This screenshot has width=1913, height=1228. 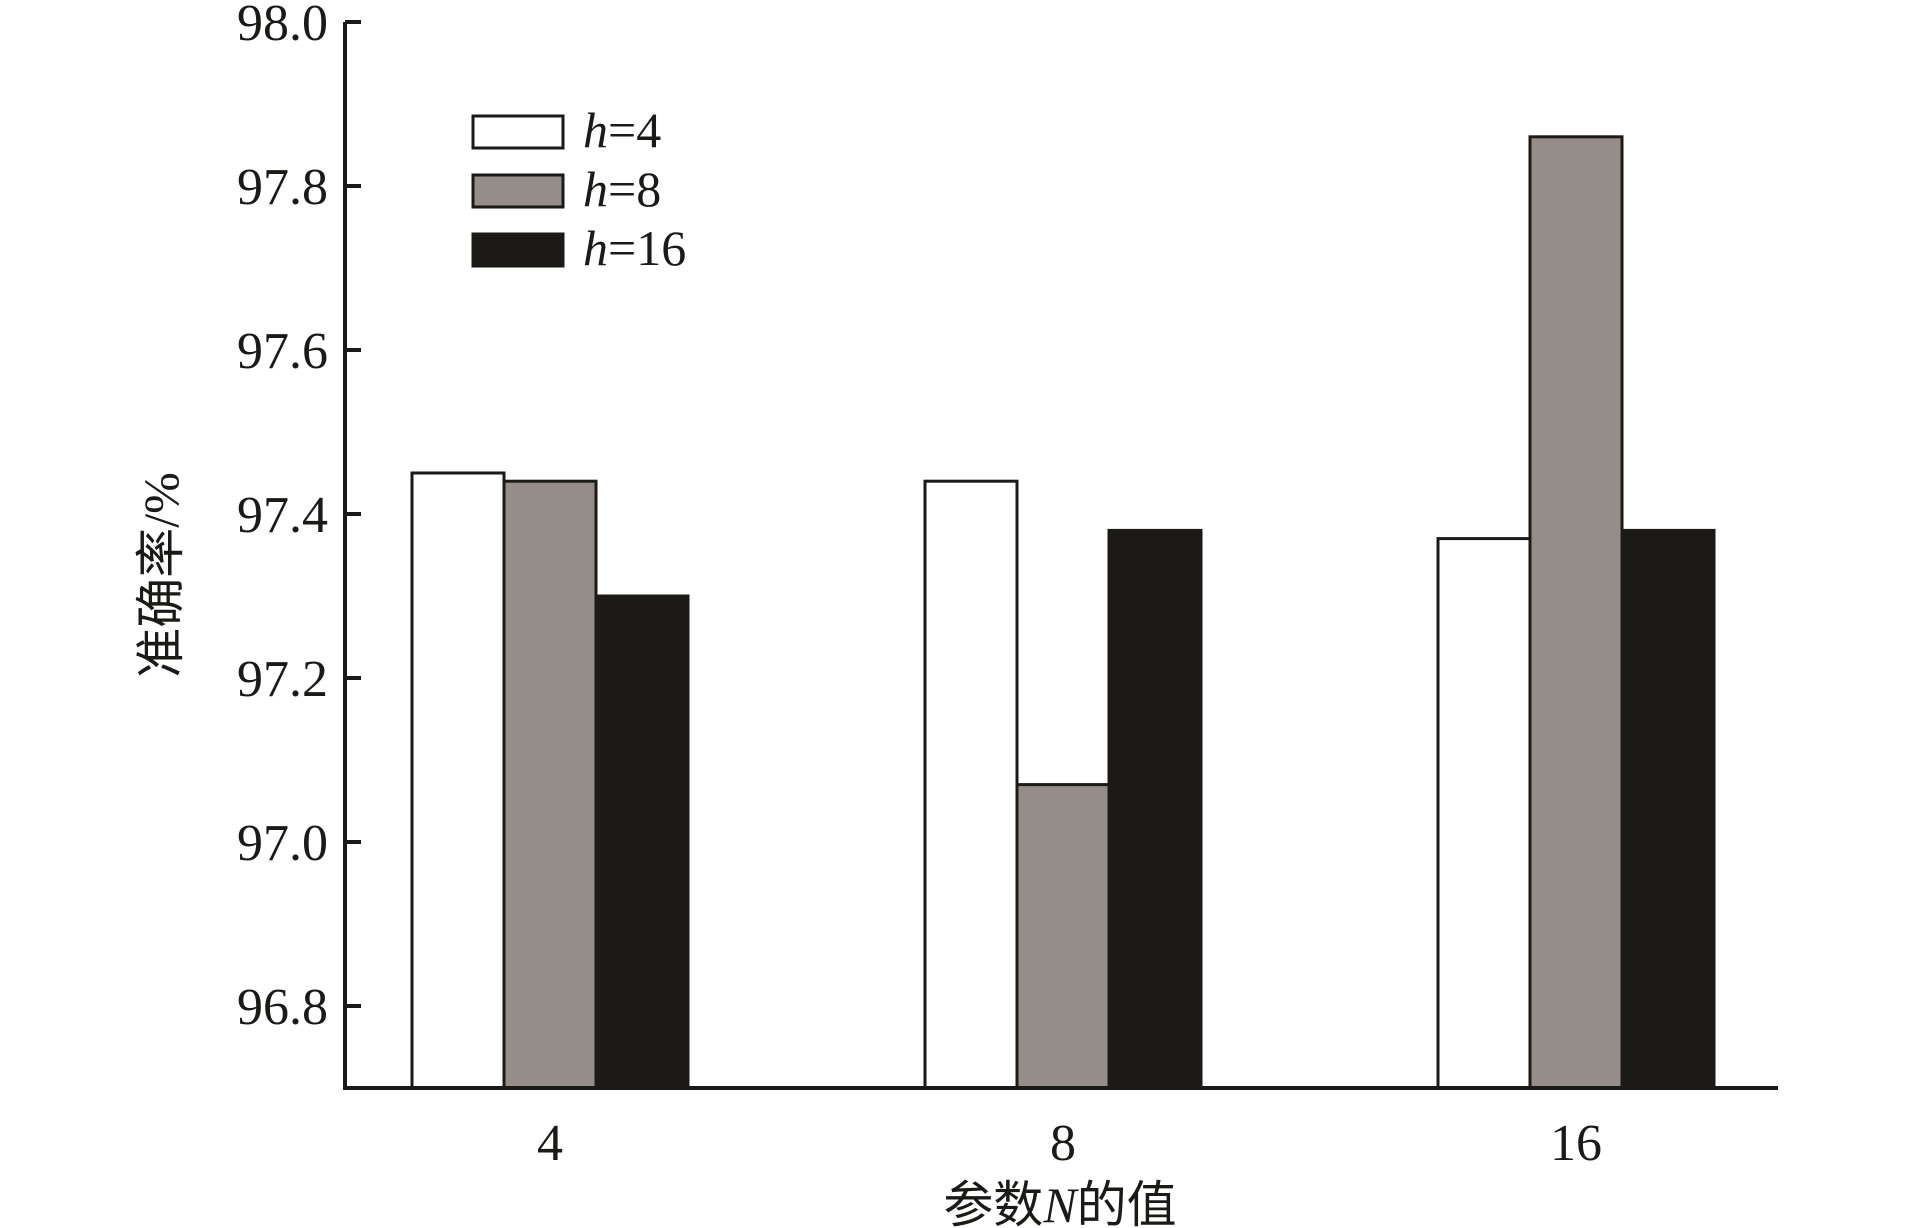 What do you see at coordinates (282, 187) in the screenshot?
I see `y-tick-label: 97.8` at bounding box center [282, 187].